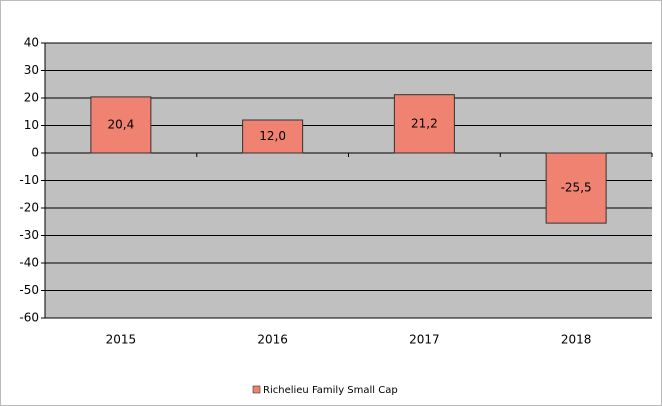  What do you see at coordinates (29, 208) in the screenshot?
I see `y-tick-label: -20` at bounding box center [29, 208].